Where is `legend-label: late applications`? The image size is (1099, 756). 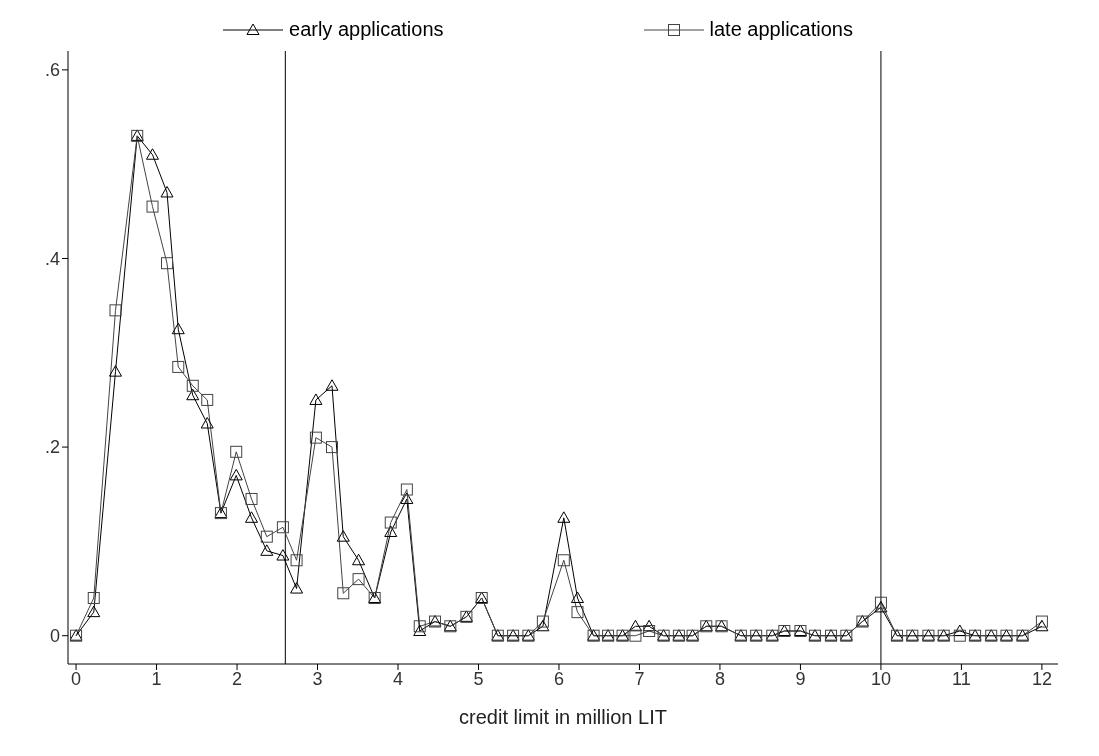
legend-label: late applications is located at coordinates (781, 29).